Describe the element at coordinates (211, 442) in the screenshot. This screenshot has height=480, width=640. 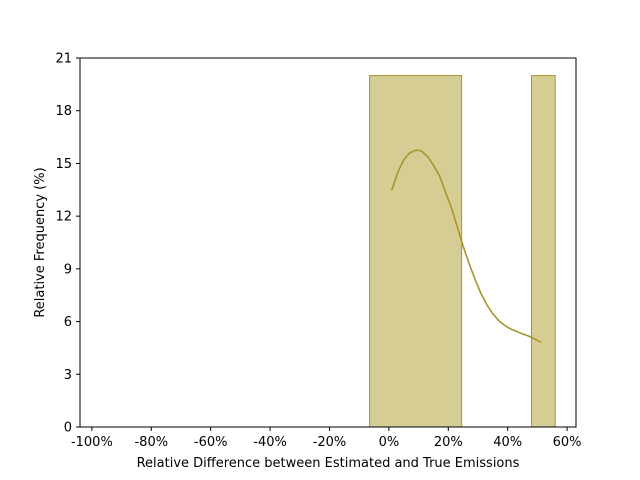
I see `x-tick-label: -60%` at that location.